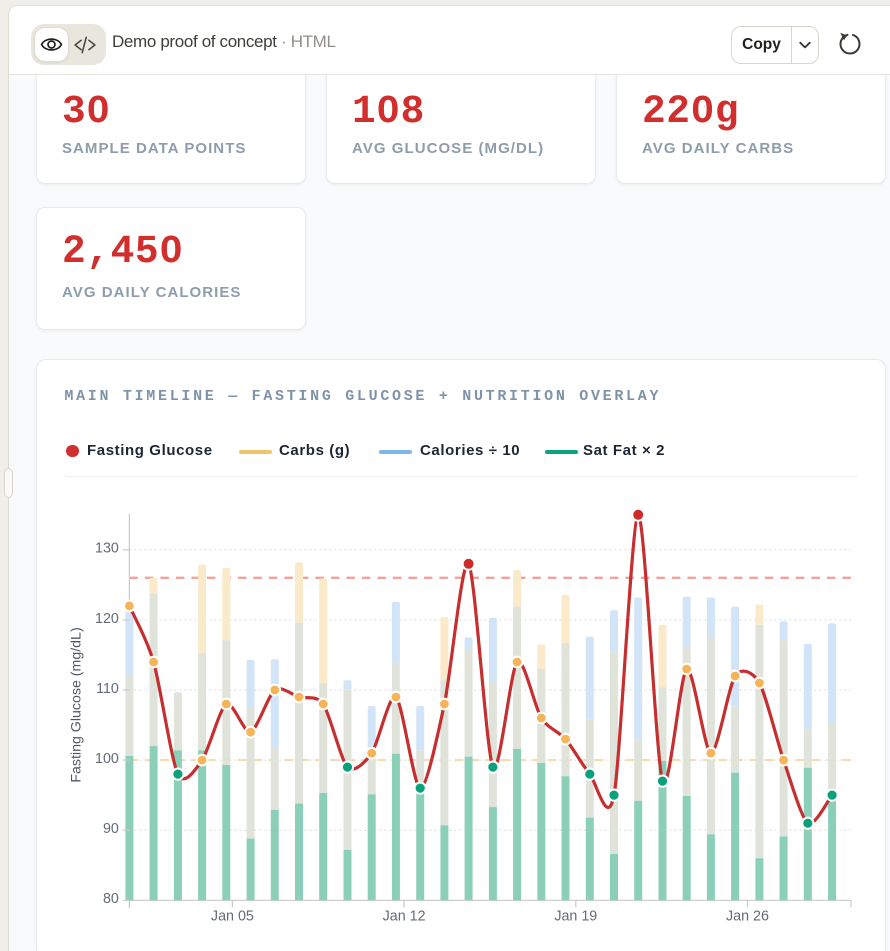 Image resolution: width=890 pixels, height=951 pixels. What do you see at coordinates (575, 917) in the screenshot?
I see `svg-text: Jan 19` at bounding box center [575, 917].